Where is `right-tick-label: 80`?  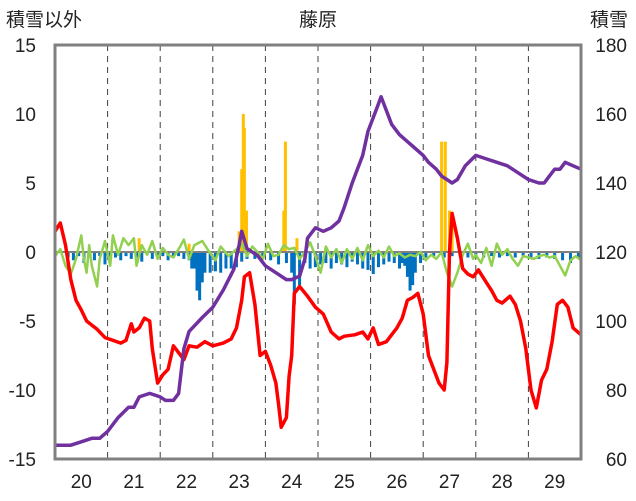
right-tick-label: 80 is located at coordinates (616, 391).